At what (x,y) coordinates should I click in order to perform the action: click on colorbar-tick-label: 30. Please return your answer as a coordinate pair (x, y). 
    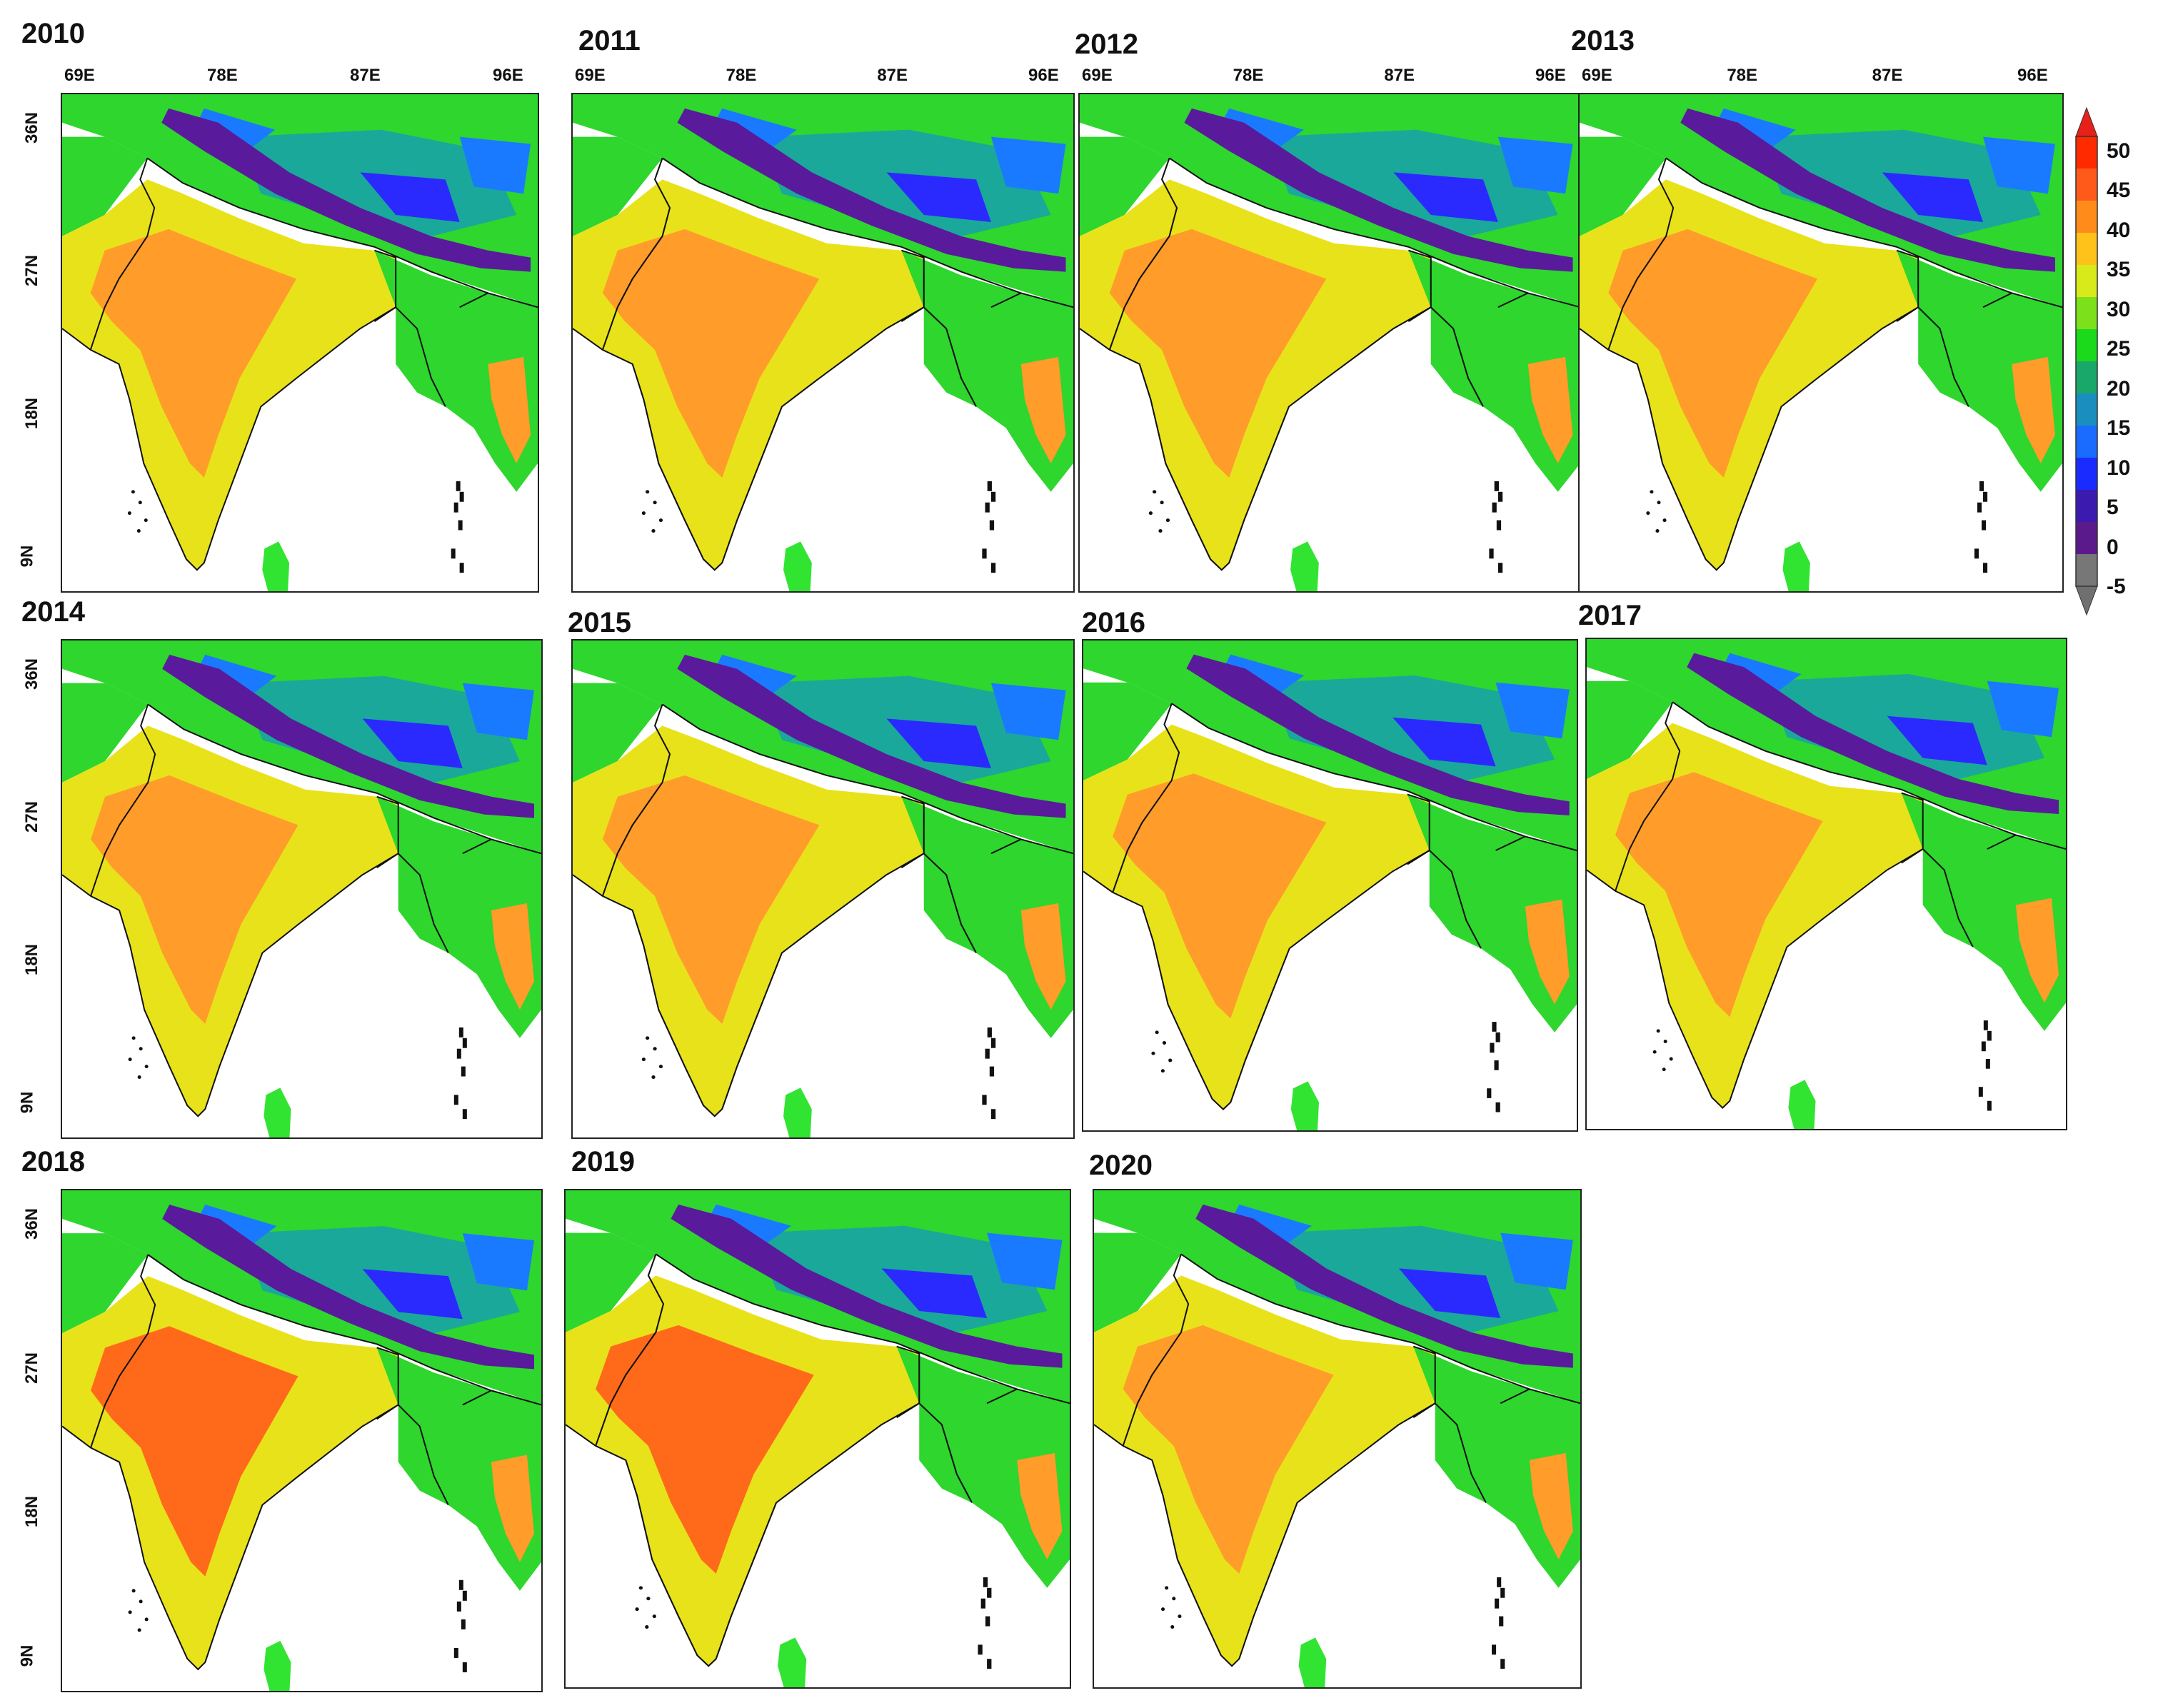
    Looking at the image, I should click on (2119, 309).